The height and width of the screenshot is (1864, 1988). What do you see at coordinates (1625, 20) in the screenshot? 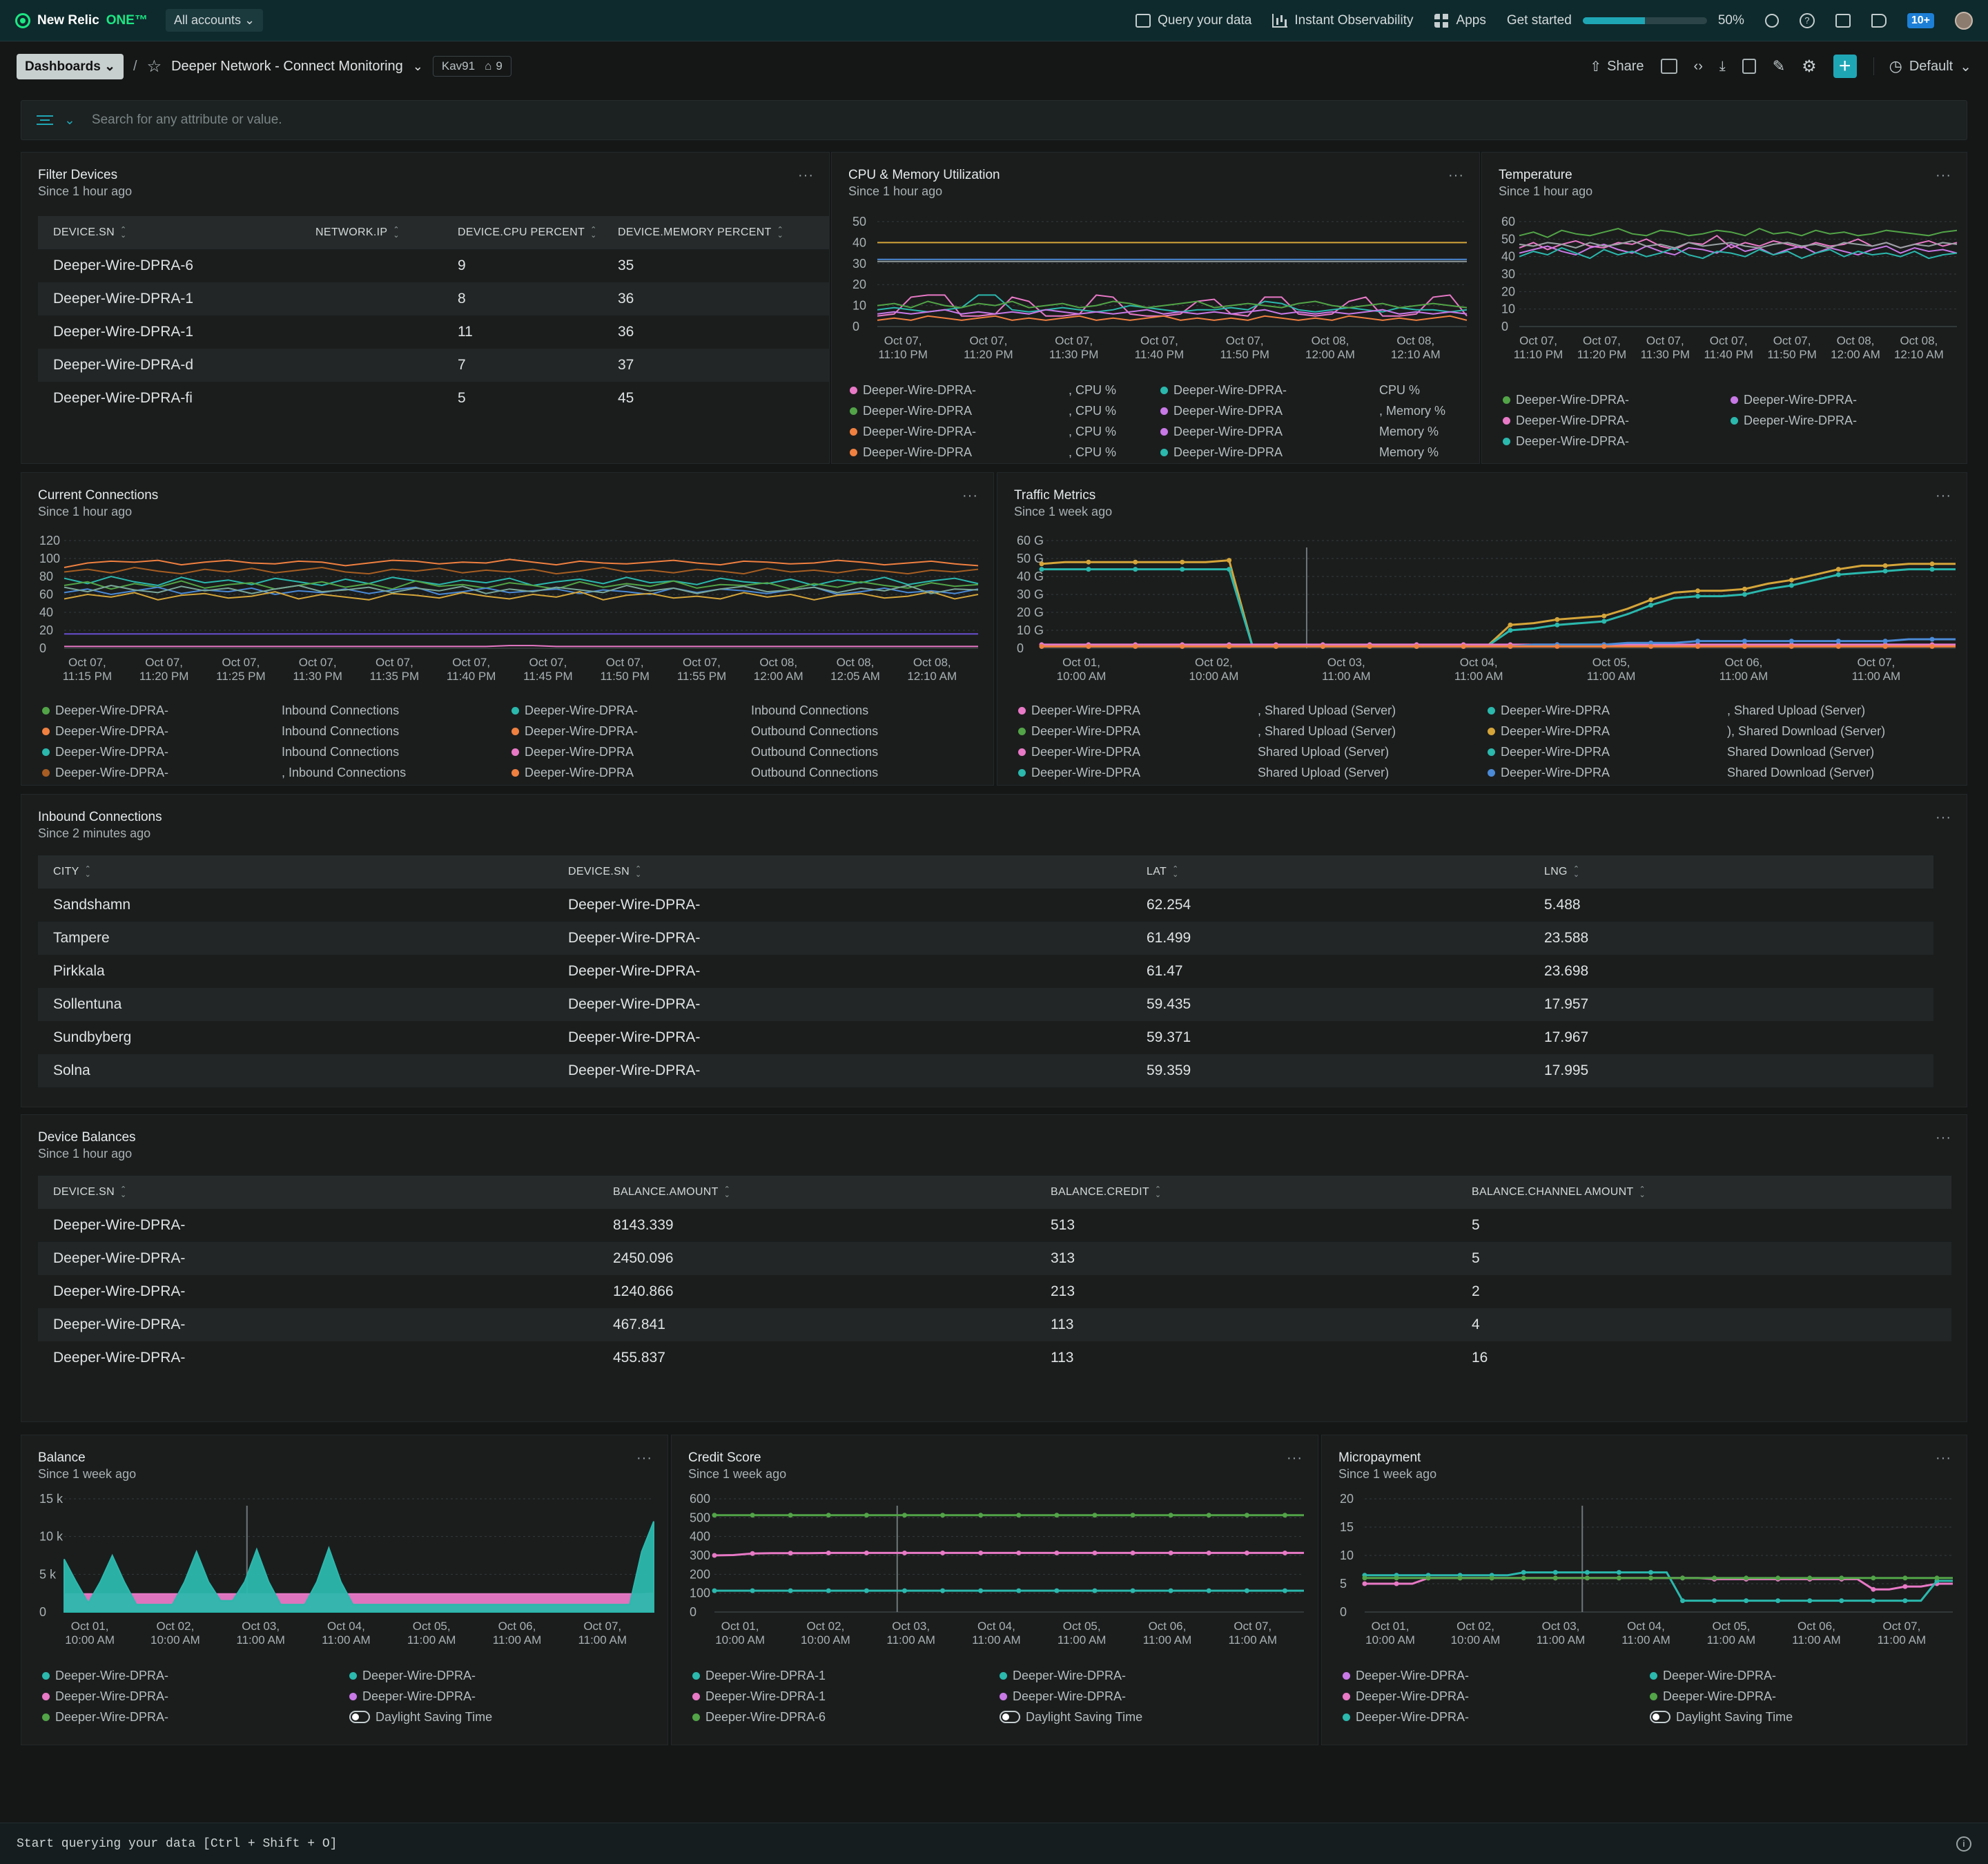
I see `get-started-progress: Get started 50%` at bounding box center [1625, 20].